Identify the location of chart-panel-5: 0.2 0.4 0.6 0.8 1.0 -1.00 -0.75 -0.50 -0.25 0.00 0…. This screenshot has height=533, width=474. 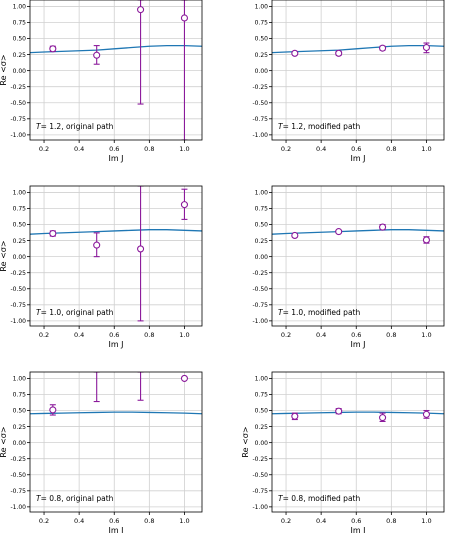
(101, 452).